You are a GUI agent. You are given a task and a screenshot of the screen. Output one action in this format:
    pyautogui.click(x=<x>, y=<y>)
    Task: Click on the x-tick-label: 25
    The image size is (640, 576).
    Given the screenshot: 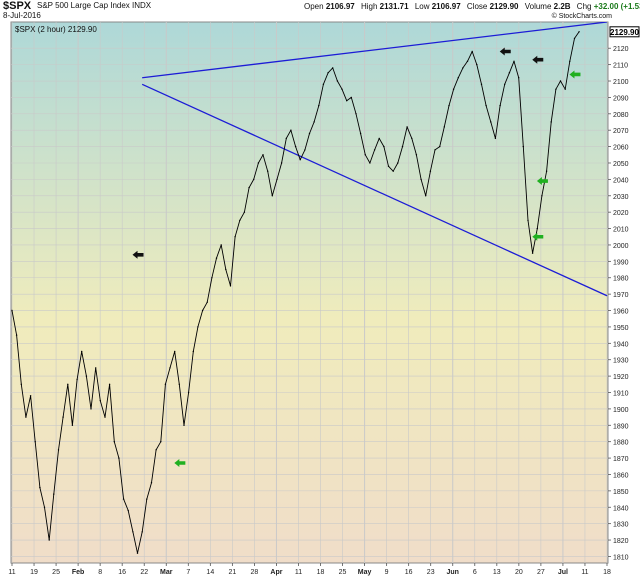 What is the action you would take?
    pyautogui.click(x=56, y=572)
    